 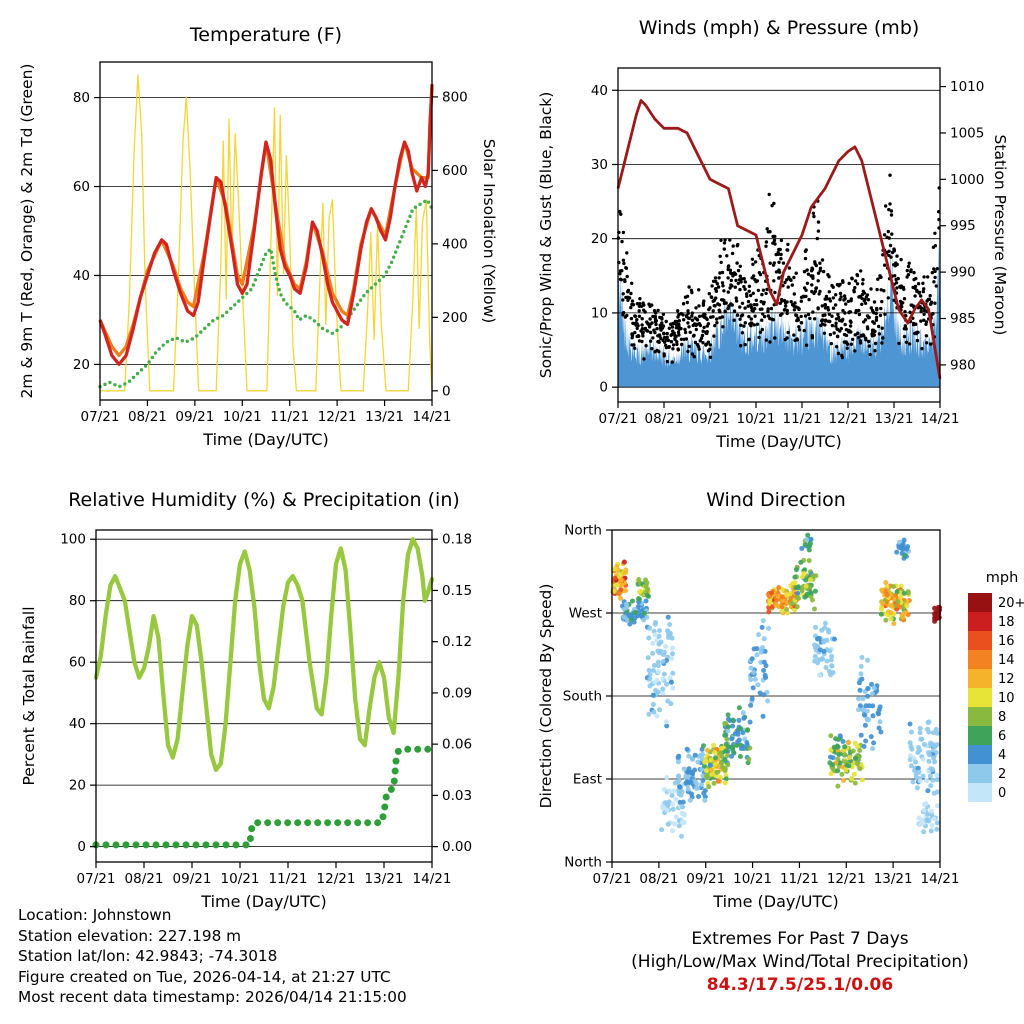 What do you see at coordinates (587, 780) in the screenshot?
I see `y-tick-left-label: East` at bounding box center [587, 780].